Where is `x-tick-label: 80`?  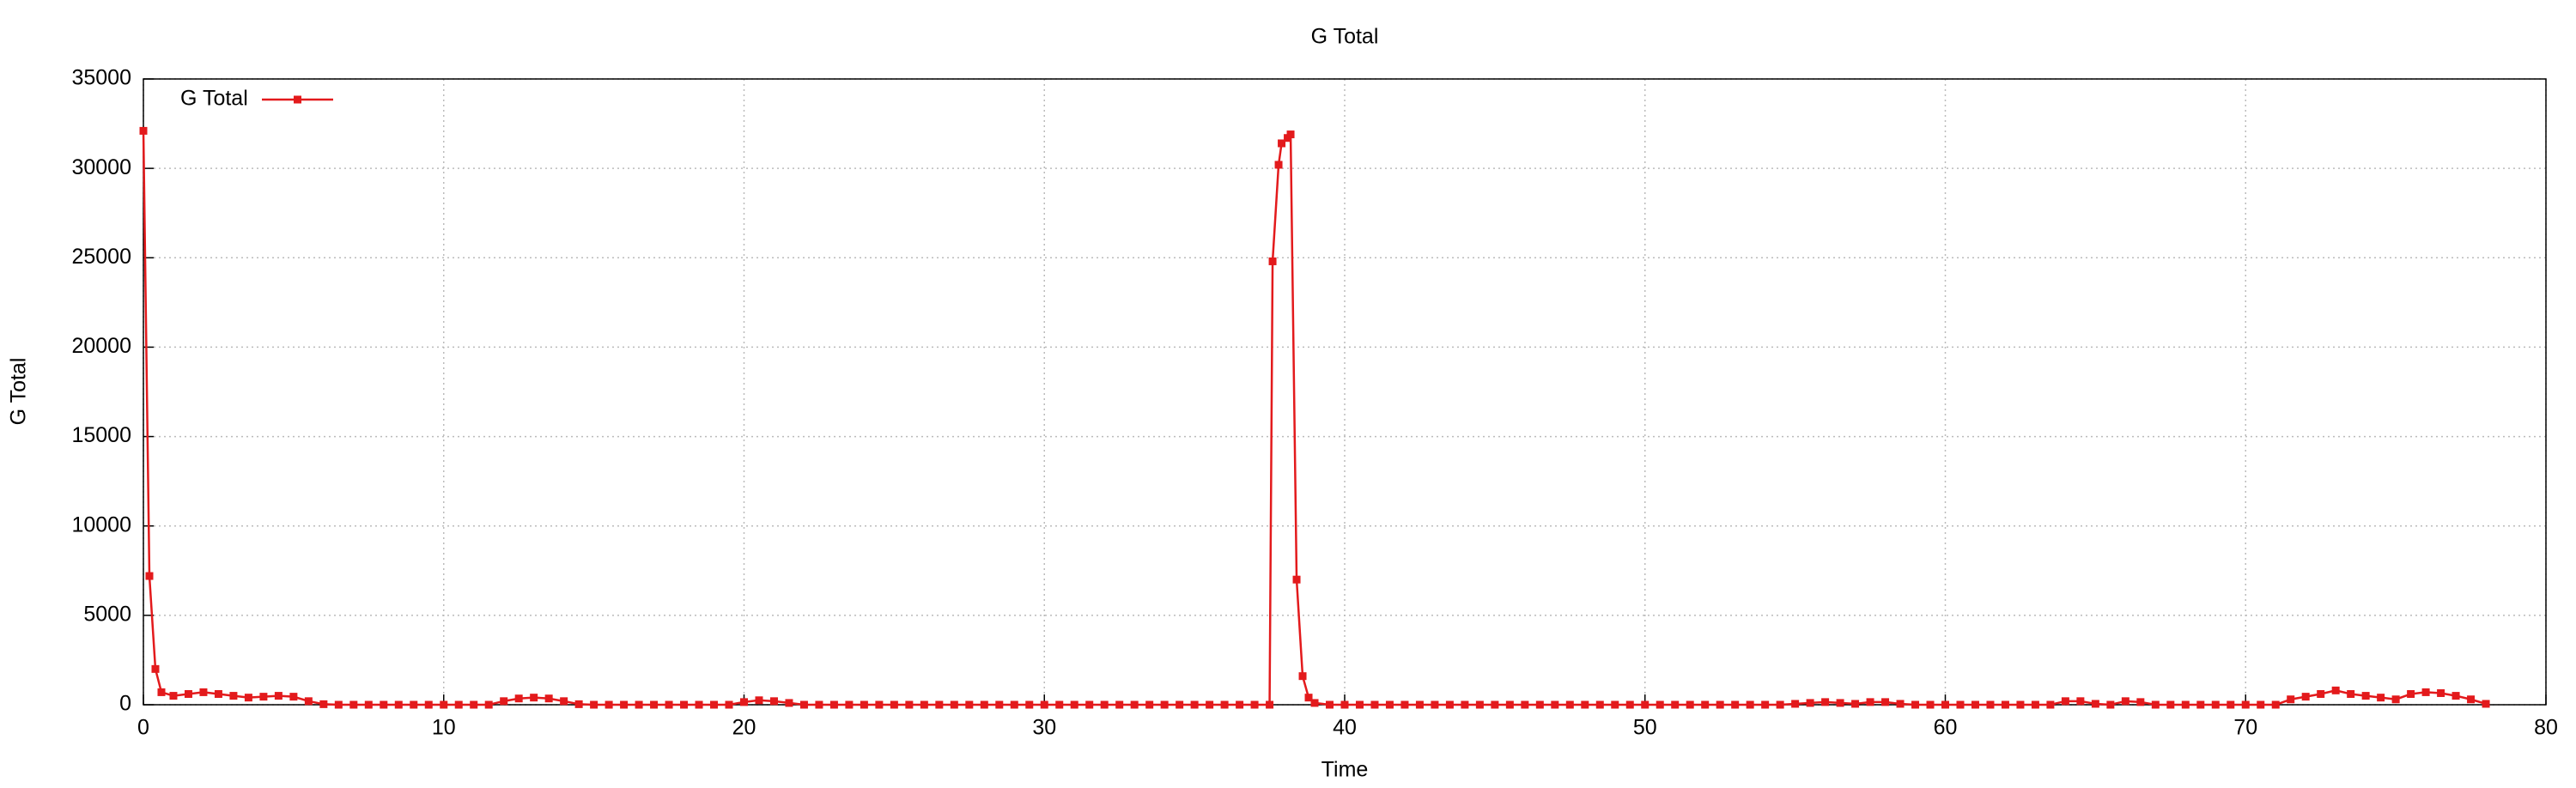
x-tick-label: 80 is located at coordinates (2546, 728).